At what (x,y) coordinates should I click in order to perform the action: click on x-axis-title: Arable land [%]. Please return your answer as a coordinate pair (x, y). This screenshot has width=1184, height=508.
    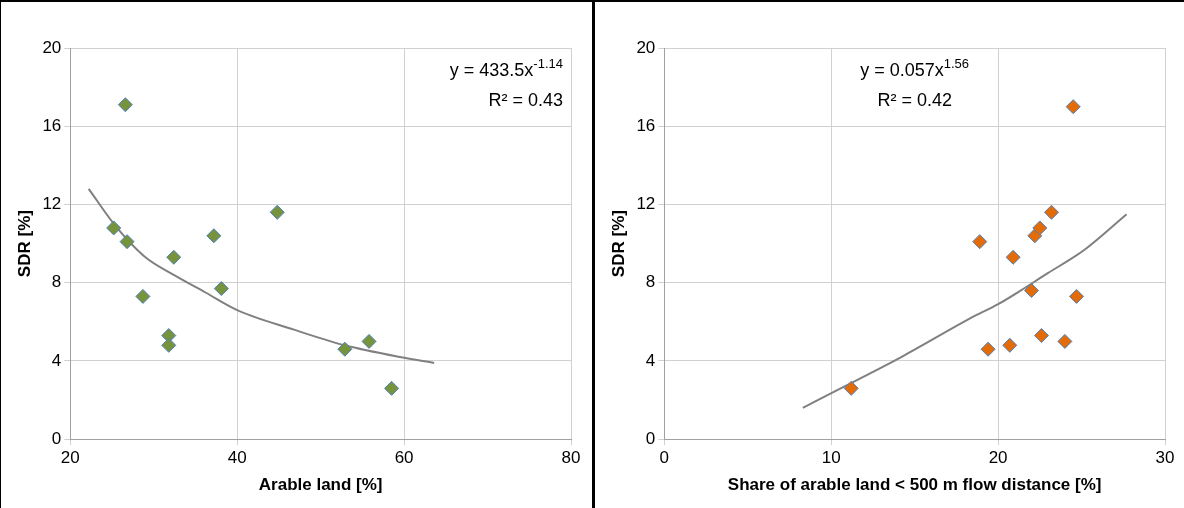
    Looking at the image, I should click on (320, 485).